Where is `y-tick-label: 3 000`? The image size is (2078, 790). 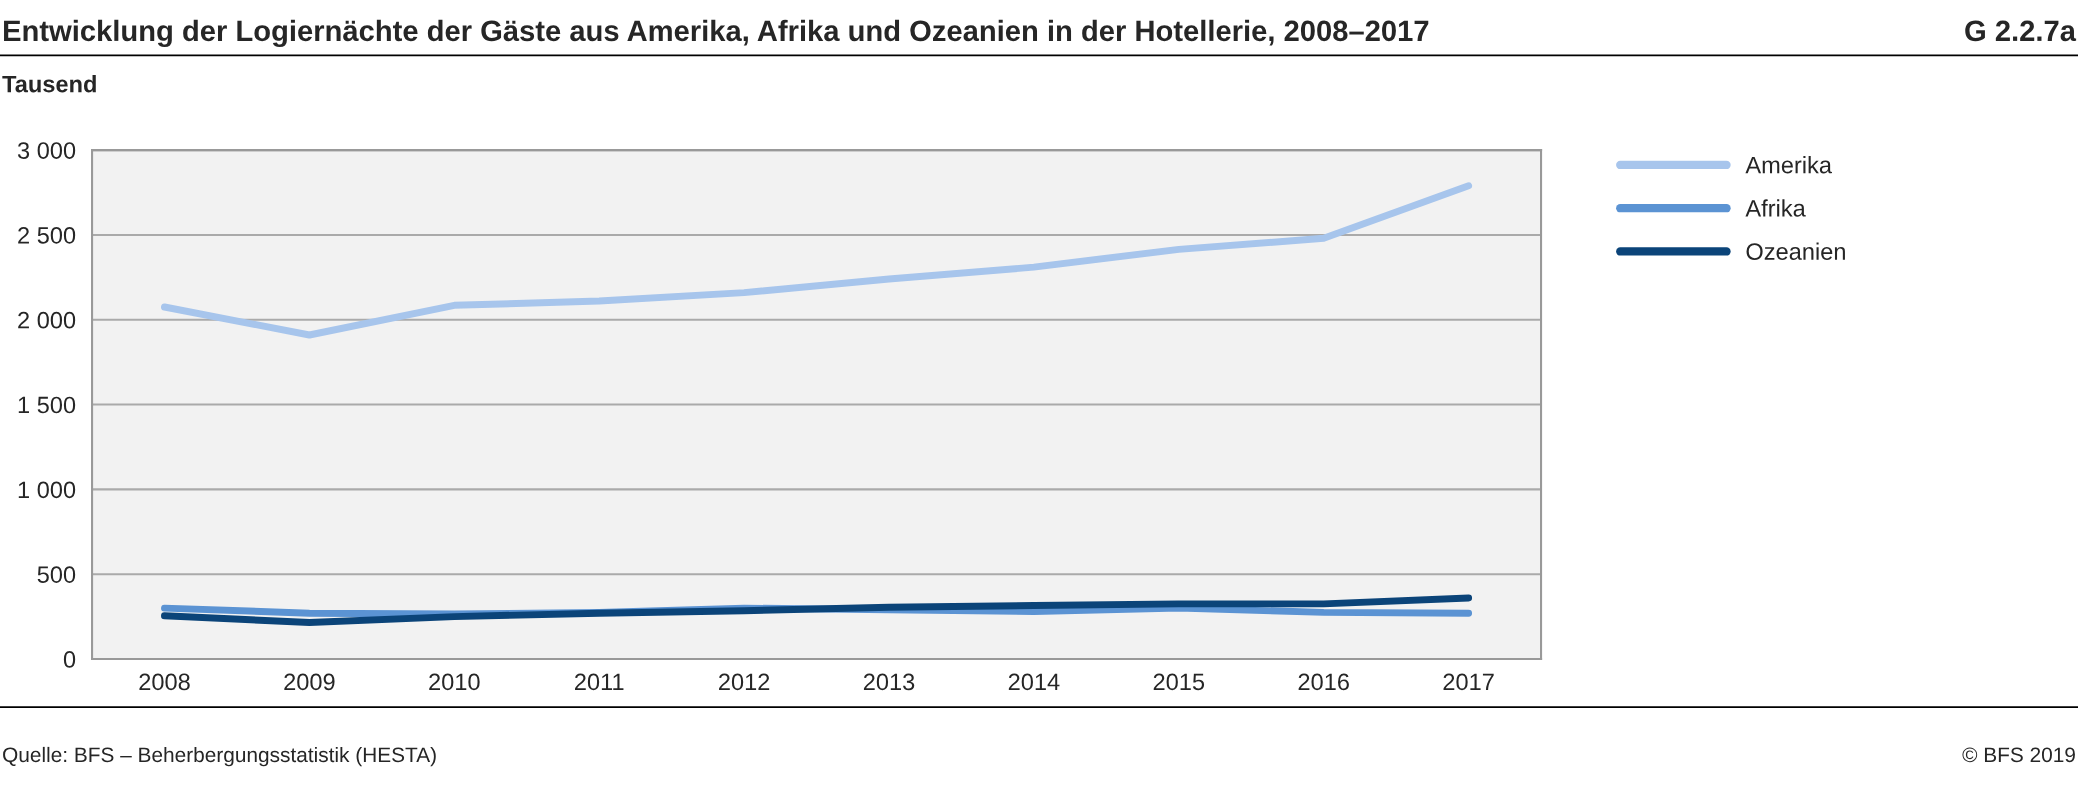
y-tick-label: 3 000 is located at coordinates (46, 150).